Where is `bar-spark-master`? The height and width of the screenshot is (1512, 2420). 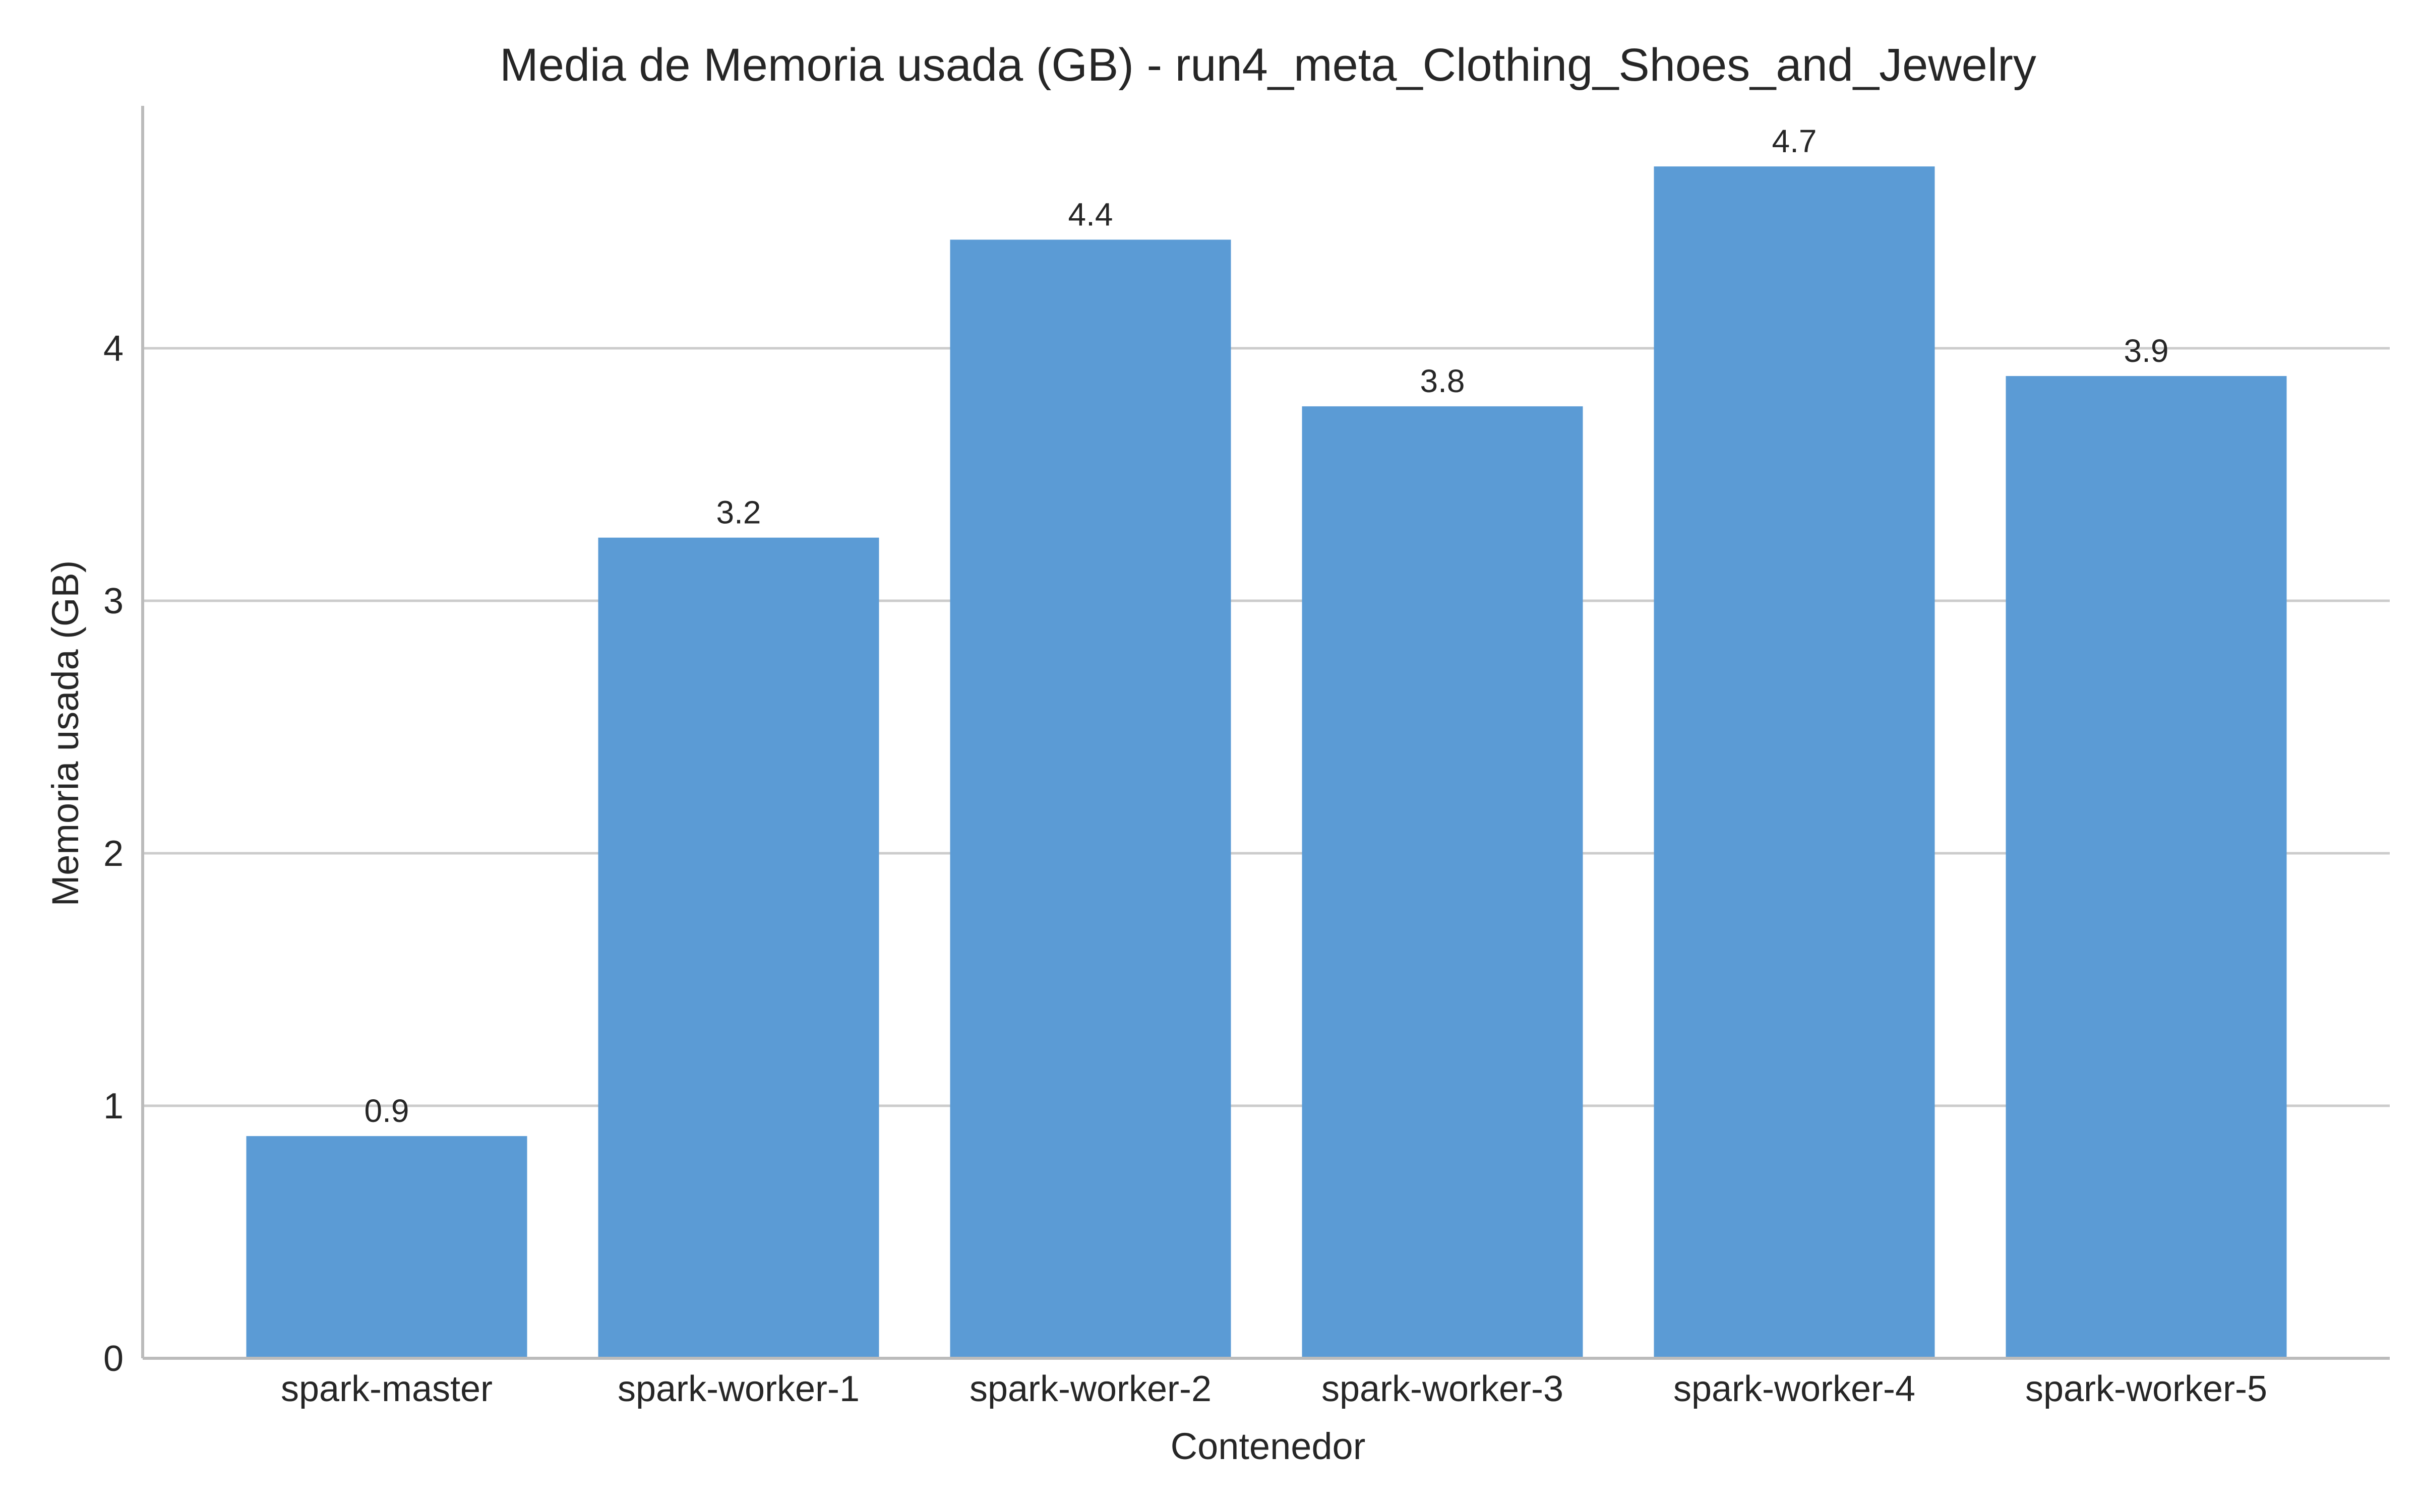 bar-spark-master is located at coordinates (386, 1247).